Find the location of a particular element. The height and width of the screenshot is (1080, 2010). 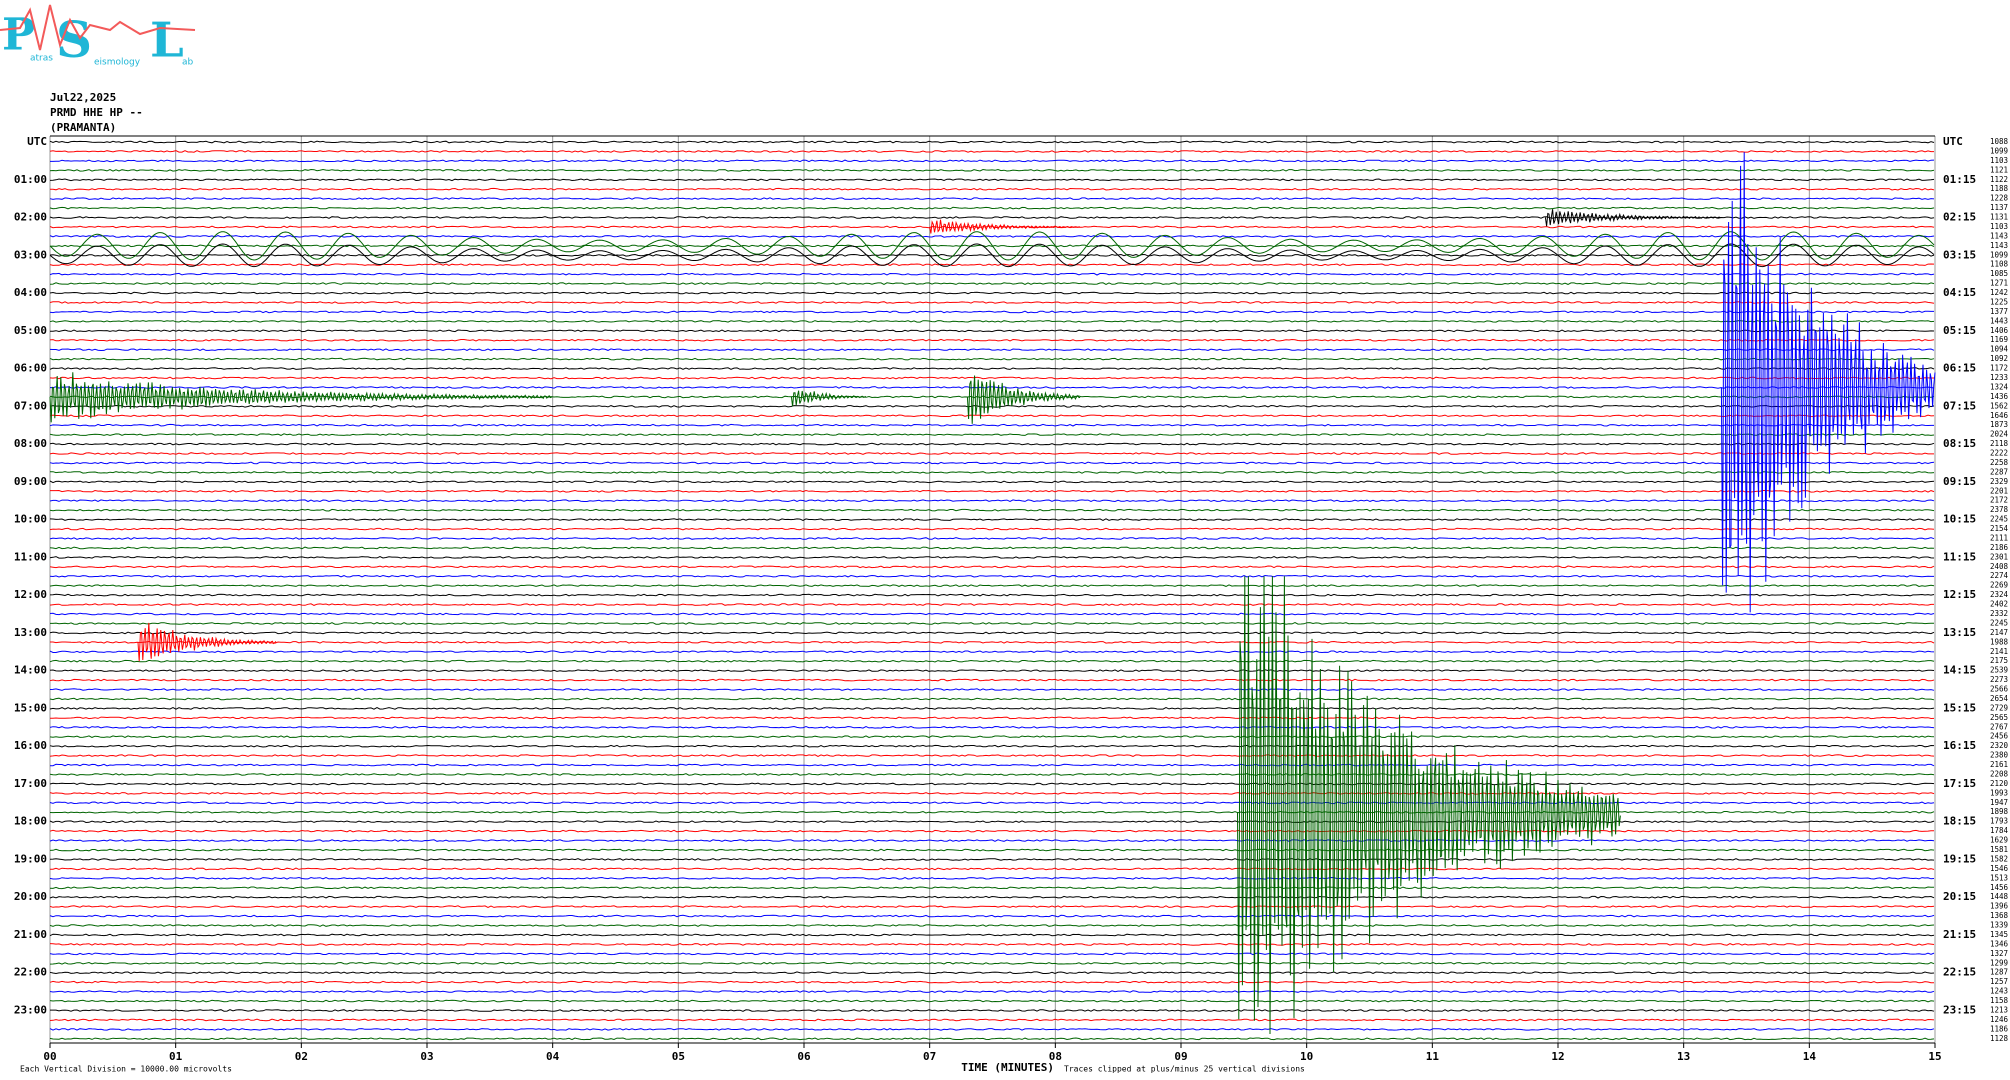

left-time-label: 13:00 is located at coordinates (30, 632).